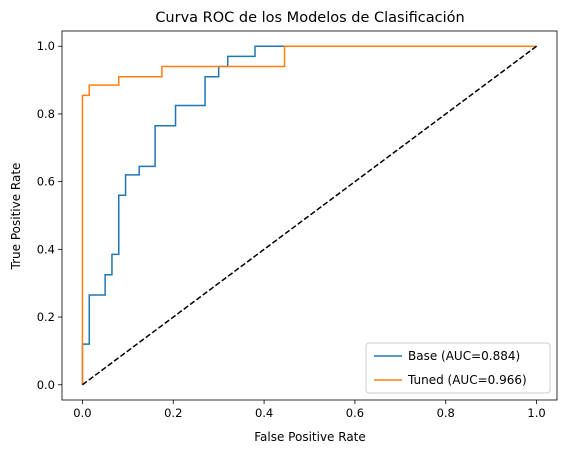  Describe the element at coordinates (49, 215) in the screenshot. I see `y-axis: 0.0 0.2 0.4 0.6 0.8 1.0` at that location.